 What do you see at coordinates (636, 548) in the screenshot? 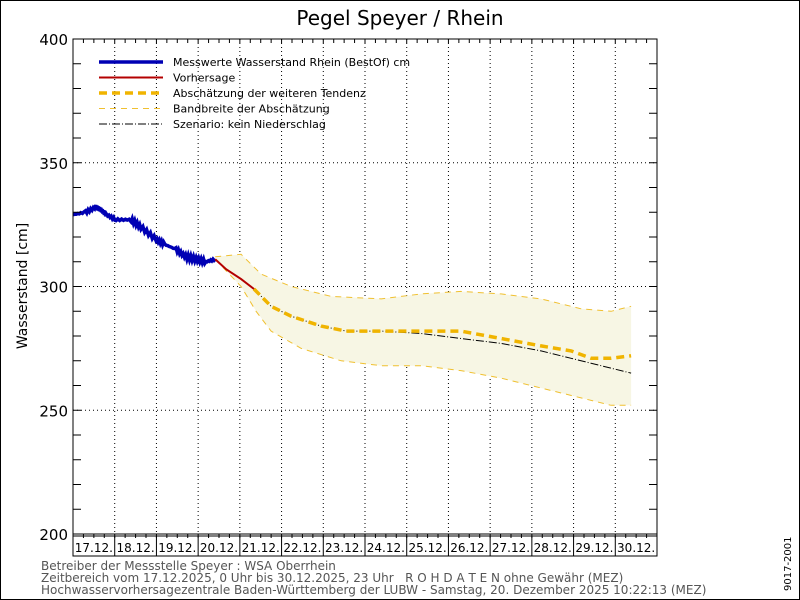
I see `x-tick-label: 30.12.` at bounding box center [636, 548].